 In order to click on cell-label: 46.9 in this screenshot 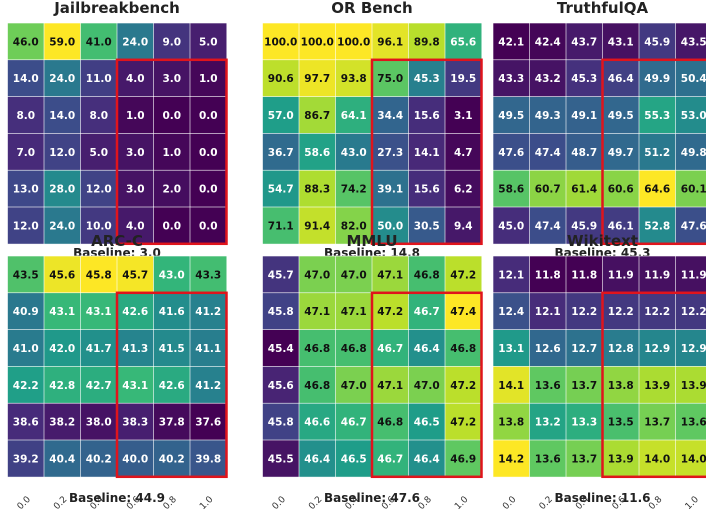, I will do `click(463, 459)`.